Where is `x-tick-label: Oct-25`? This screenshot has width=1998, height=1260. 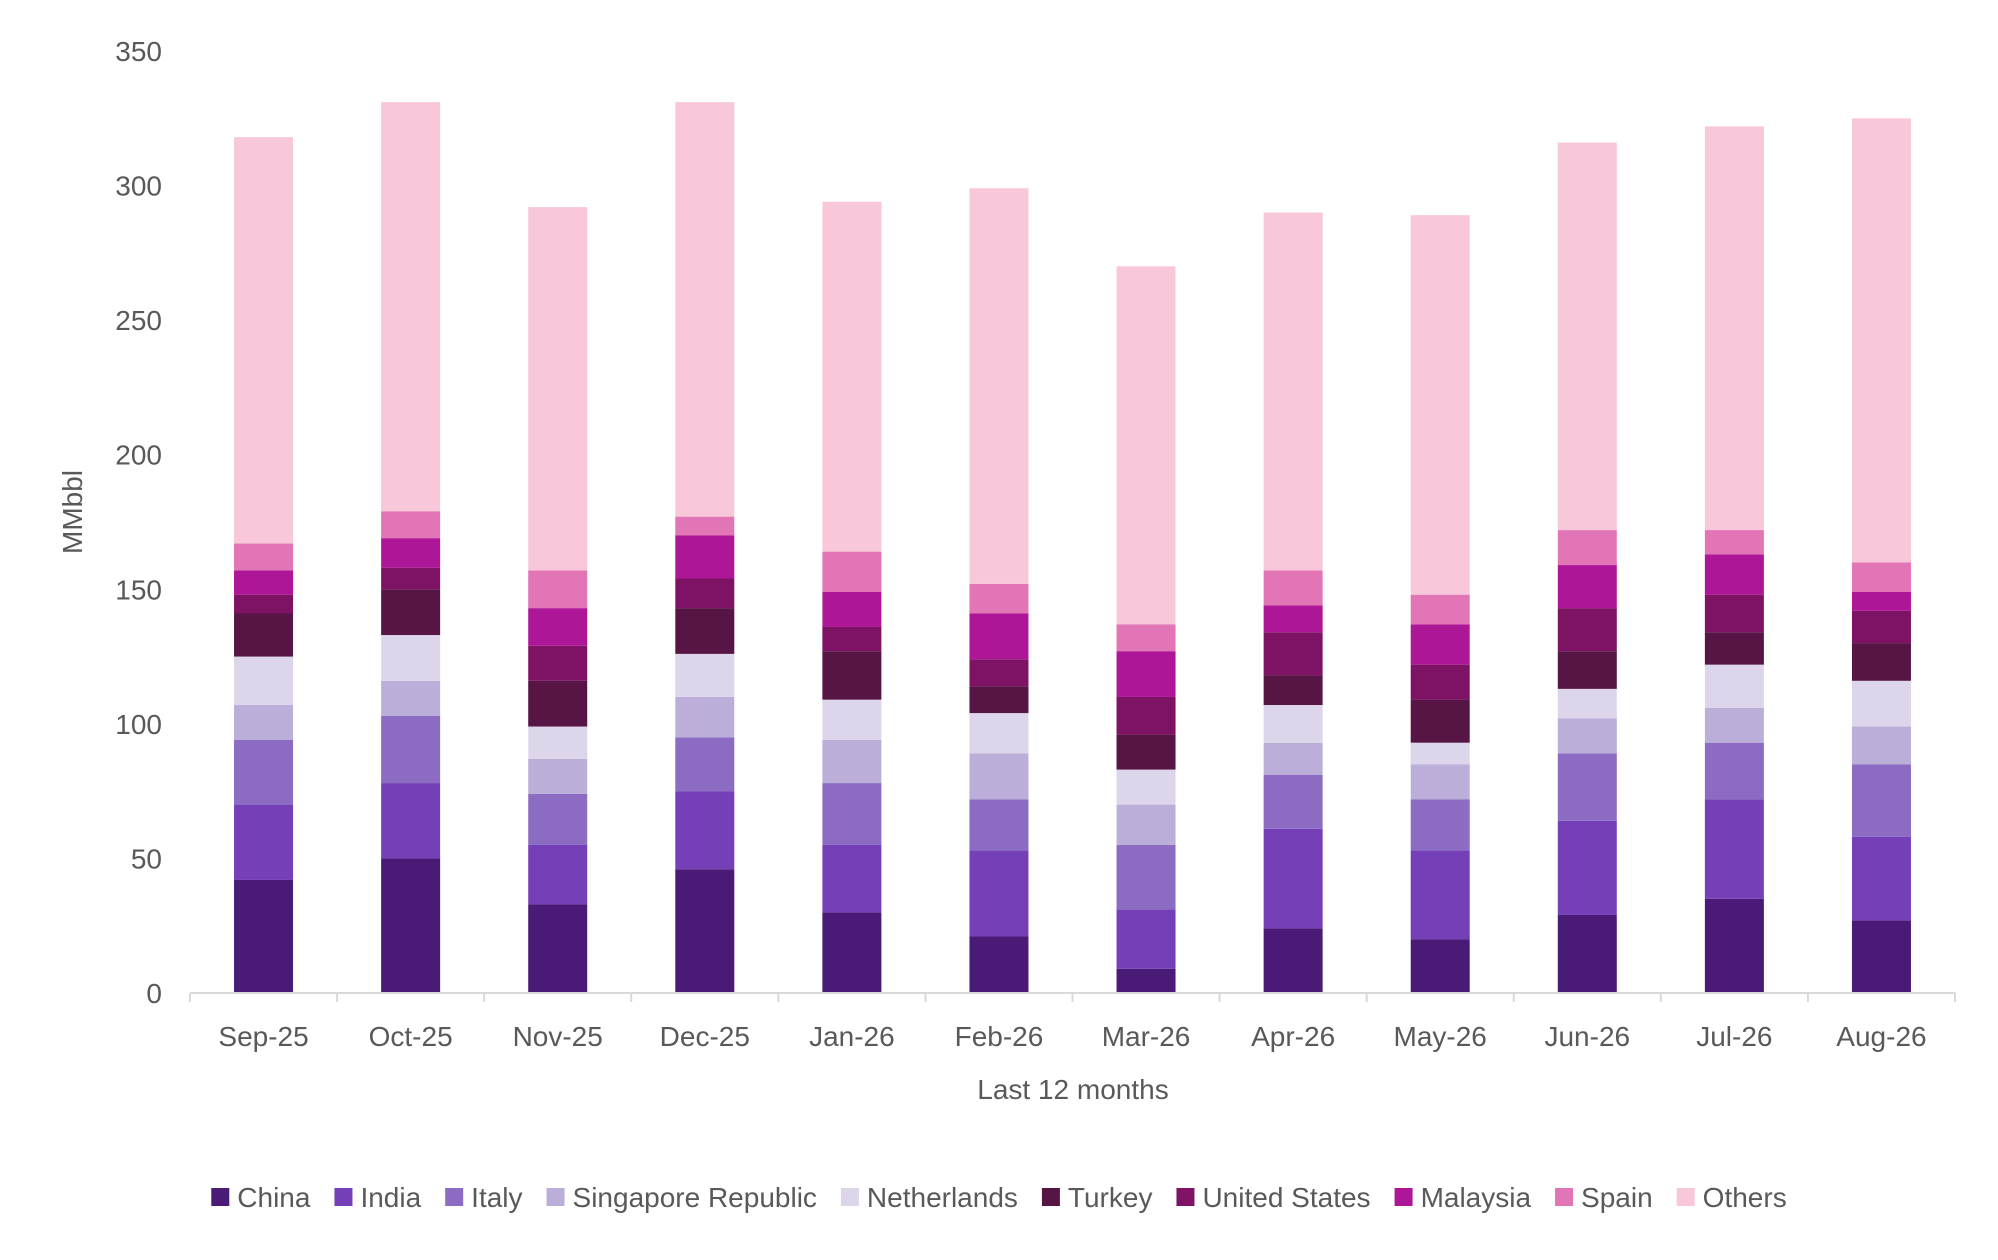
x-tick-label: Oct-25 is located at coordinates (411, 1036).